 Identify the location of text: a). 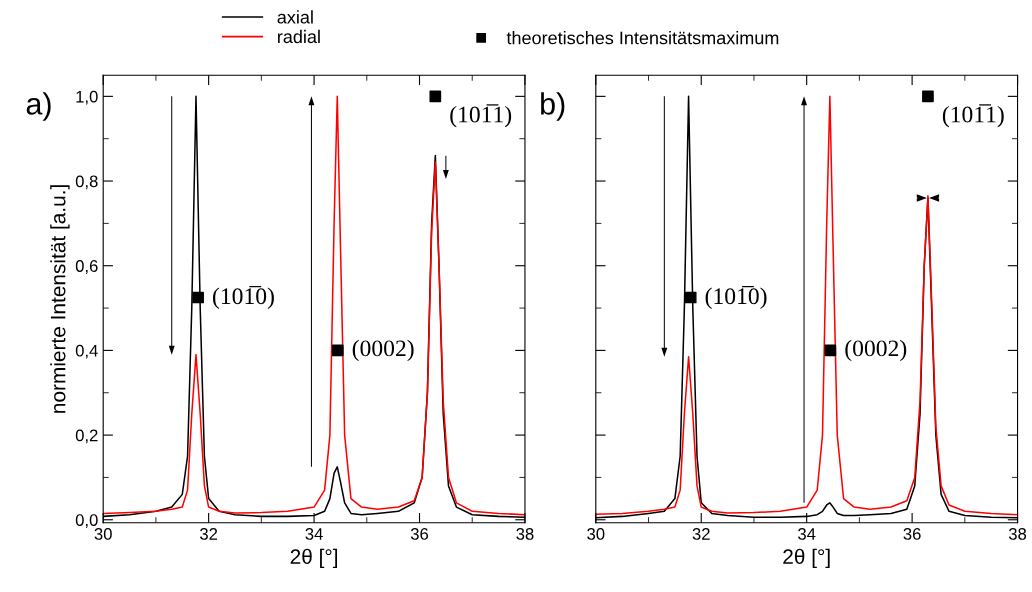
(38, 106).